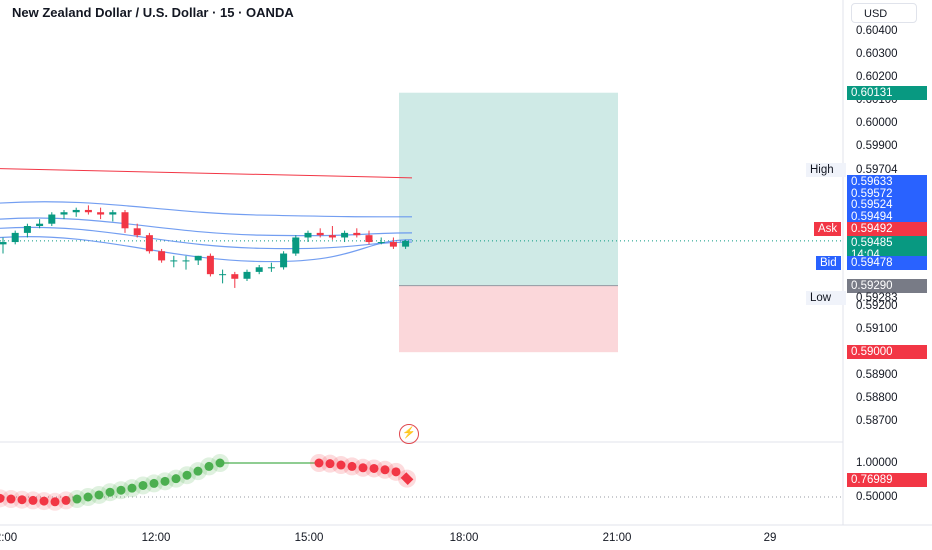  What do you see at coordinates (877, 76) in the screenshot?
I see `price-tick-label: 0.60200` at bounding box center [877, 76].